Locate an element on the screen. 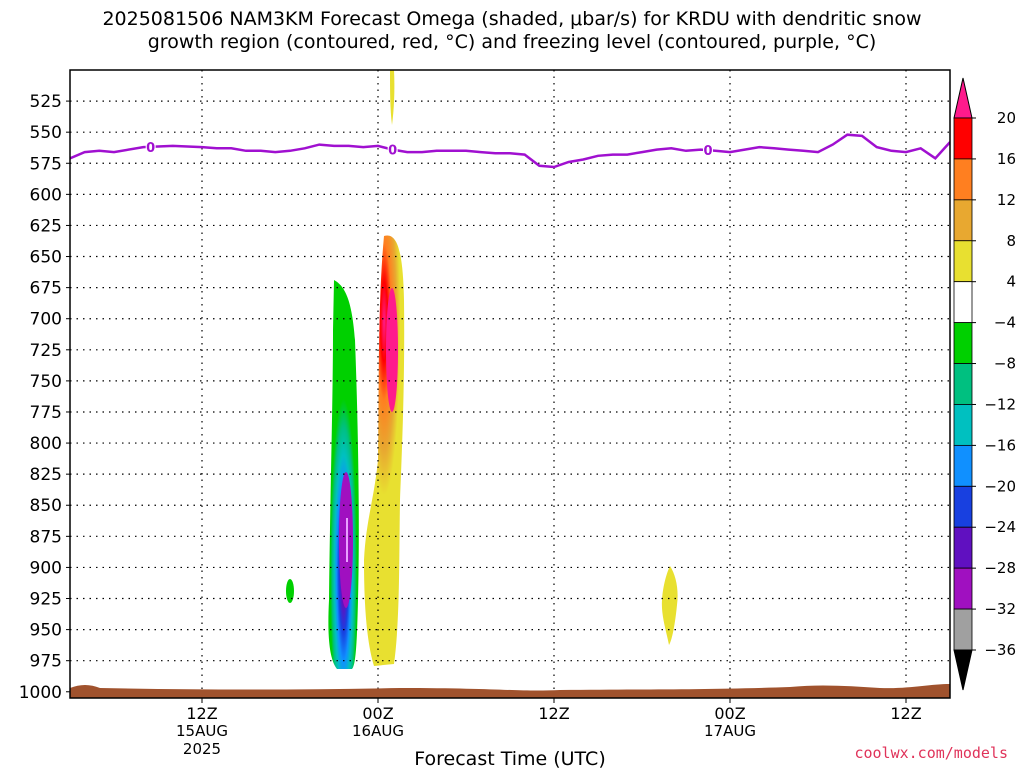 The width and height of the screenshot is (1024, 768). y-tick-label: 675 is located at coordinates (46, 289).